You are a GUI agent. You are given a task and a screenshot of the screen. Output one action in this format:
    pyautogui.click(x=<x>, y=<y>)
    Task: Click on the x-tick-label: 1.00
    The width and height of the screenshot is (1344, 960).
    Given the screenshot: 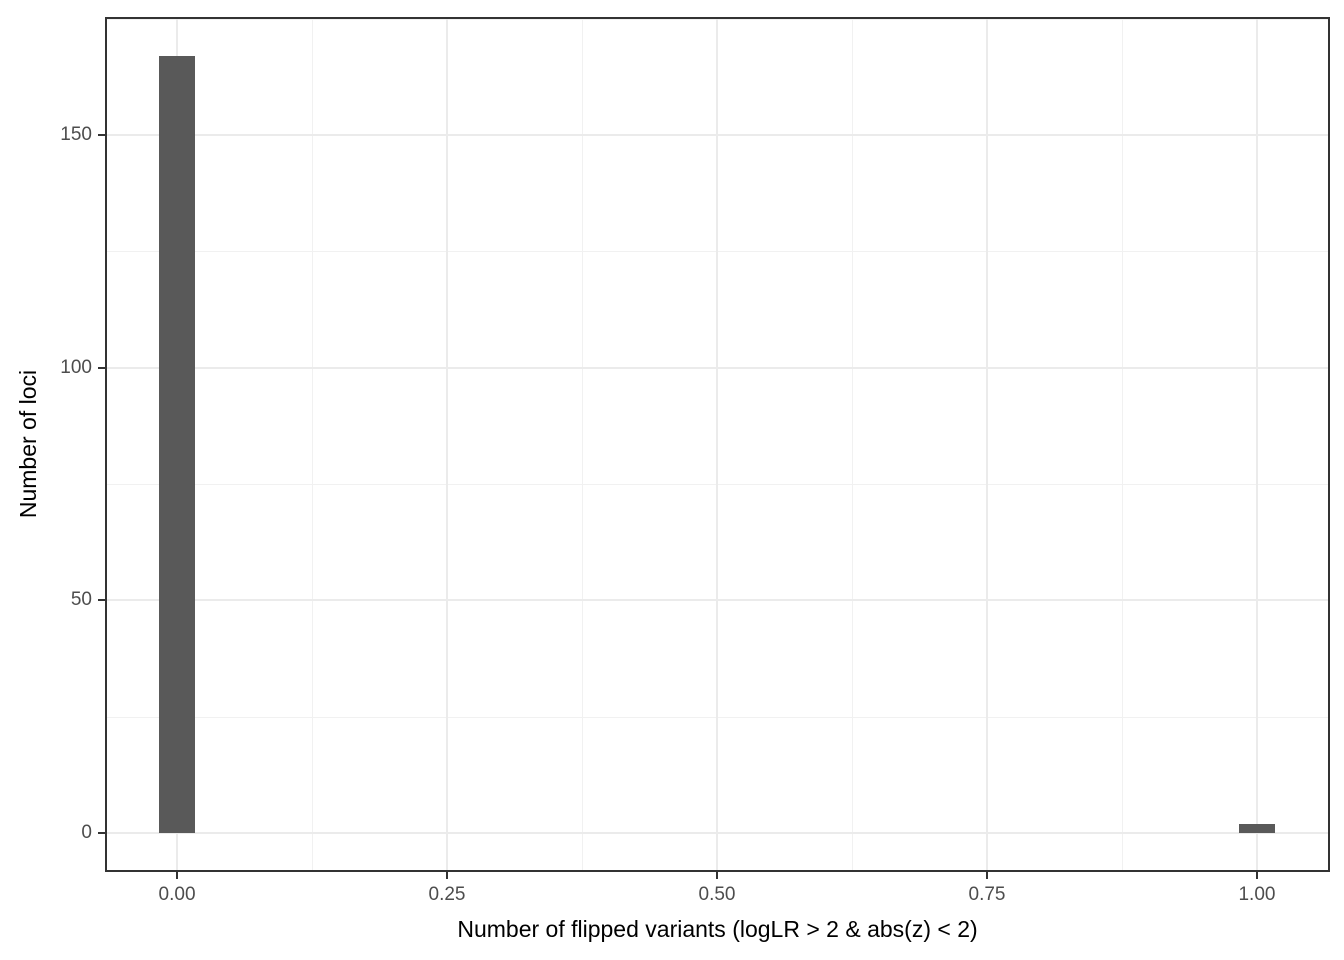 What is the action you would take?
    pyautogui.click(x=1257, y=894)
    